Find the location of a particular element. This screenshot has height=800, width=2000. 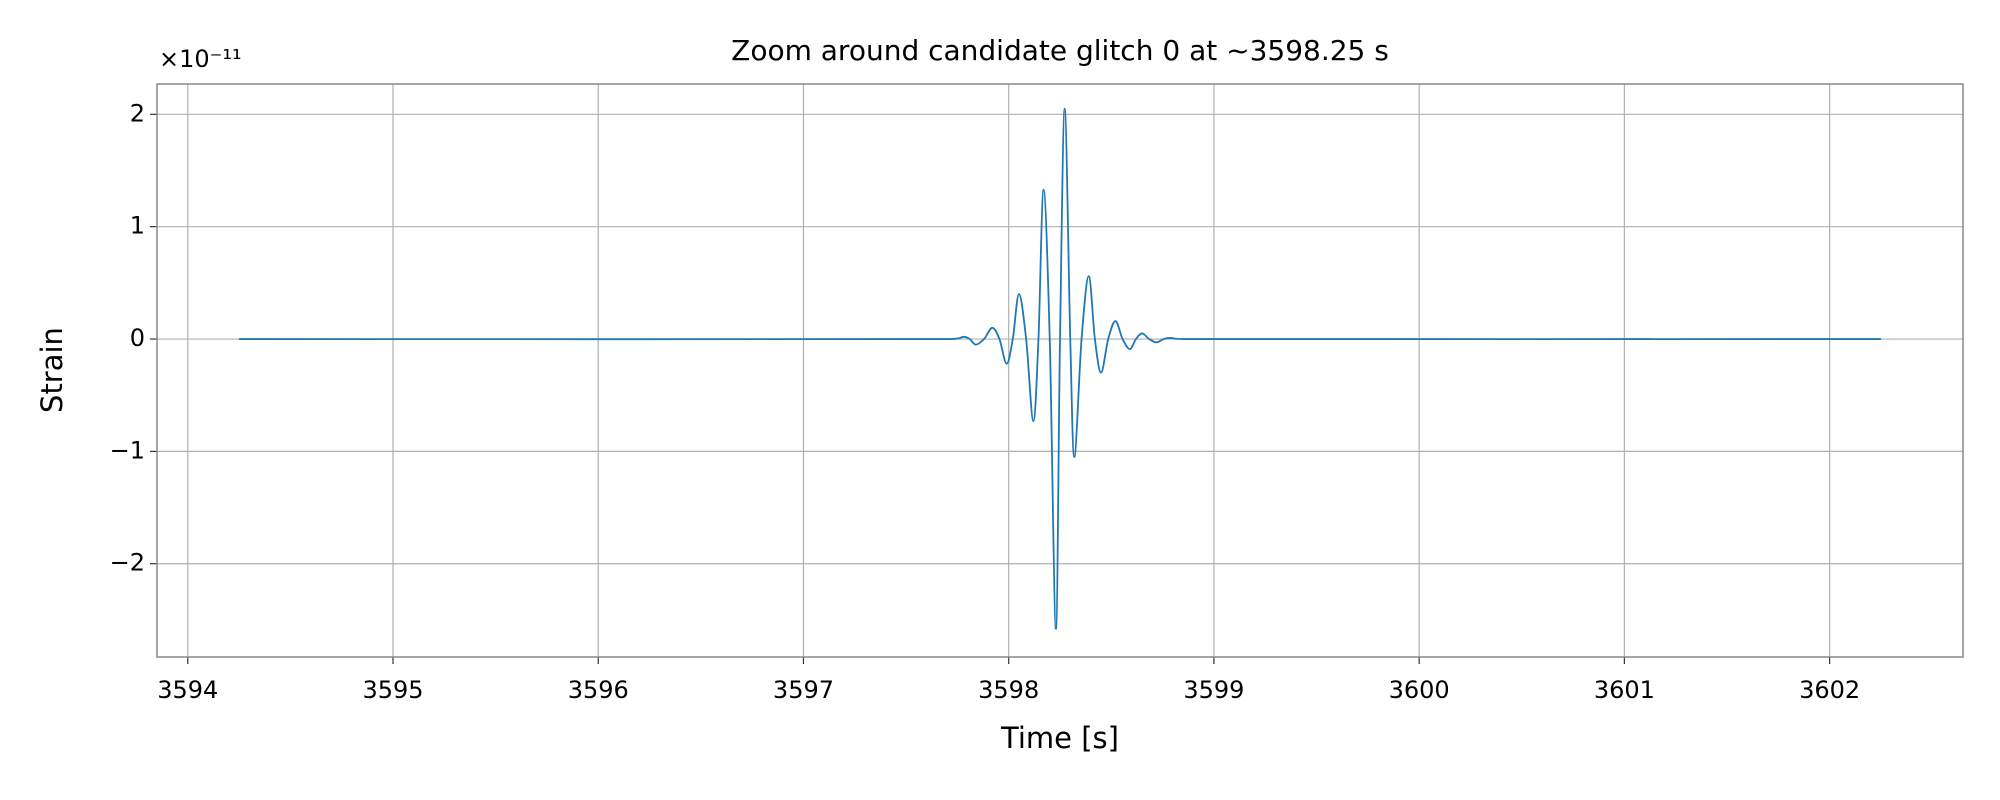

y-tick-label: −1 is located at coordinates (127, 450).